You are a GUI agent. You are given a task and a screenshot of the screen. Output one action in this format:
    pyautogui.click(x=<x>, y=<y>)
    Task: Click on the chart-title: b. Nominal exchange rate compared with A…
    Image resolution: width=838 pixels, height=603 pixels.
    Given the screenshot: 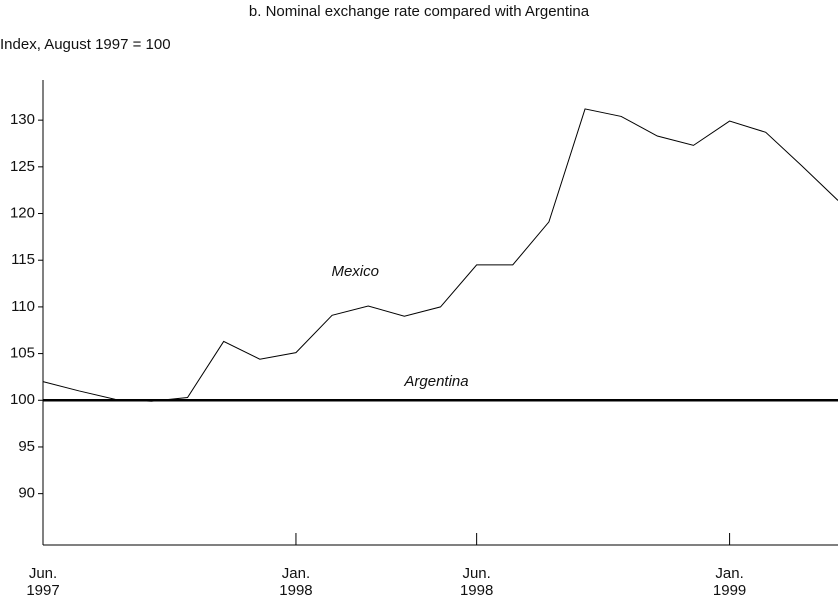 What is the action you would take?
    pyautogui.click(x=419, y=11)
    